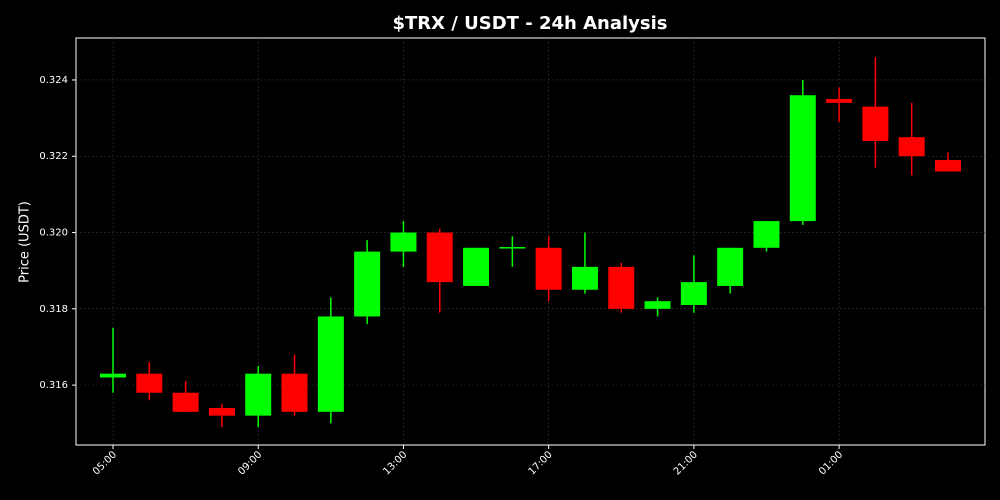  What do you see at coordinates (686, 463) in the screenshot?
I see `x-tick-label: 21:00` at bounding box center [686, 463].